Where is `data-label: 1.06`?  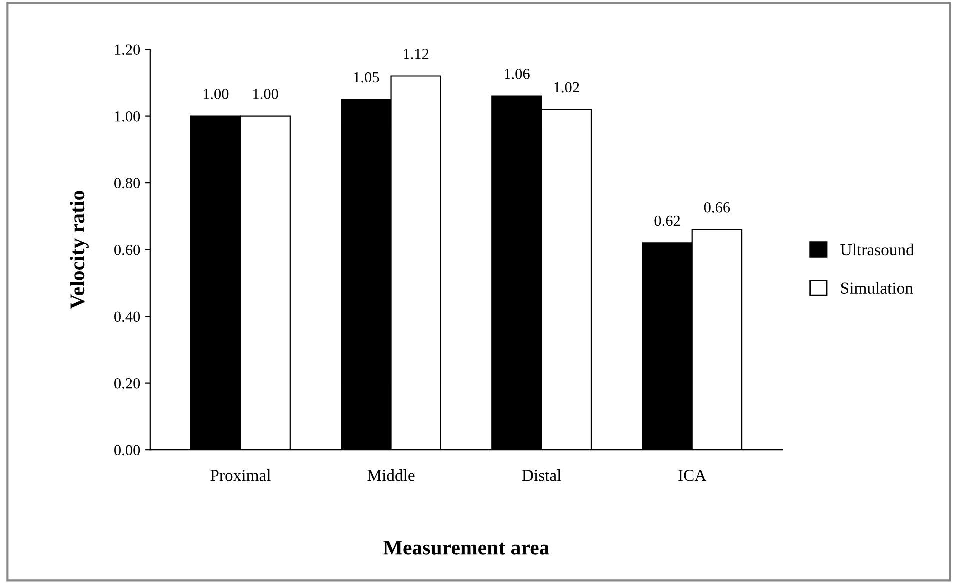
data-label: 1.06 is located at coordinates (517, 74).